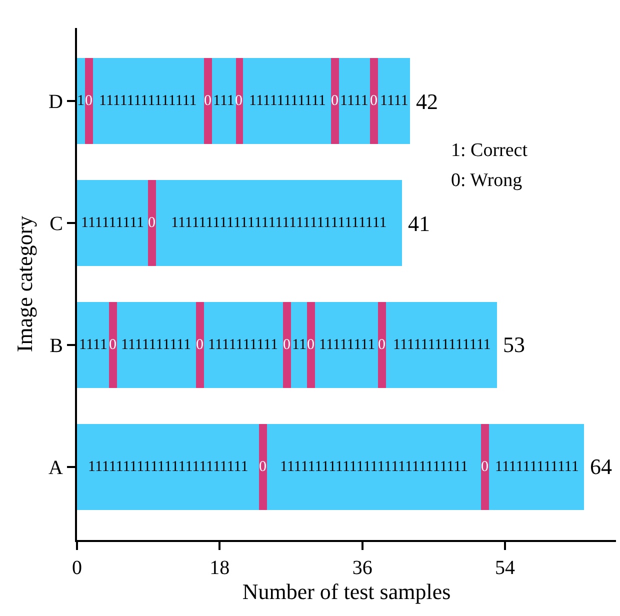 Image resolution: width=620 pixels, height=616 pixels. I want to click on annotation: 111111111111111111111111111, so click(374, 467).